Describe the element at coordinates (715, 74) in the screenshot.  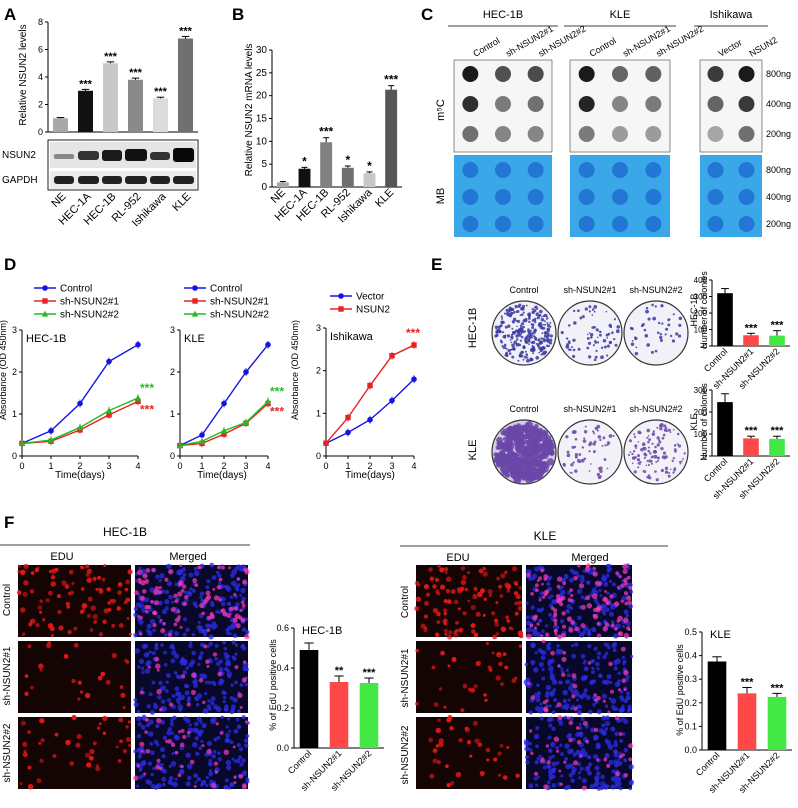
I see `m5c-dot` at that location.